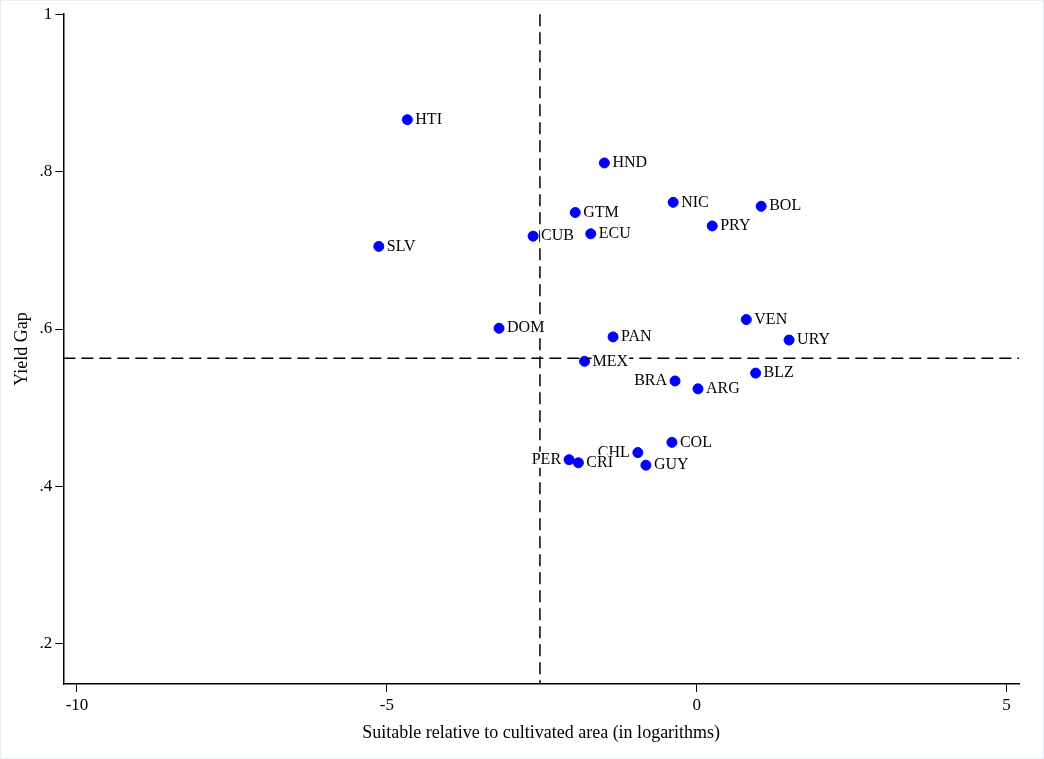  I want to click on y-tick-label: 1, so click(48, 13).